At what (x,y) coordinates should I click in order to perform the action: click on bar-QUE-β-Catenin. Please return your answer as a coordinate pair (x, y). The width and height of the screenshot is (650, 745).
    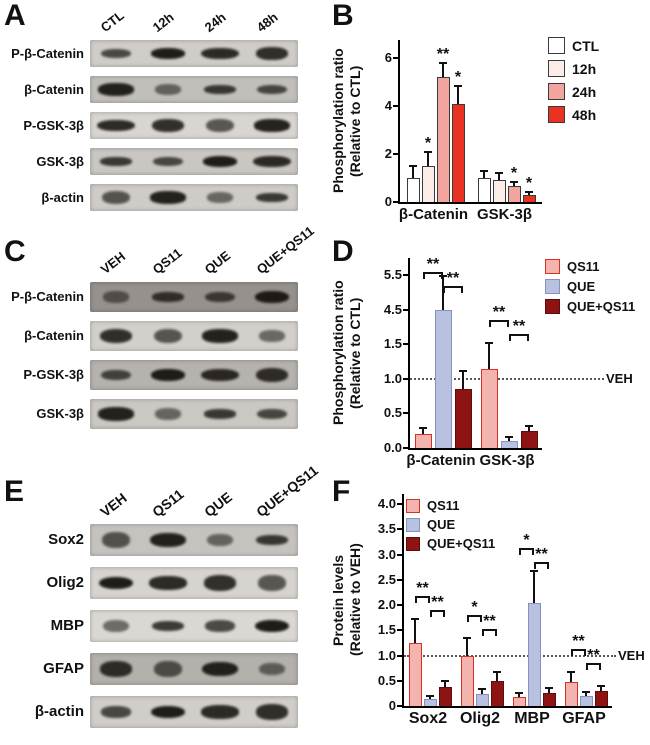
    Looking at the image, I should click on (443, 378).